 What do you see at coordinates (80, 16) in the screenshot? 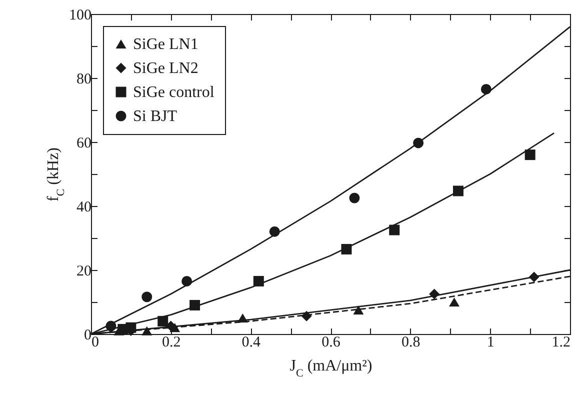
I see `y-tick-label: 100` at bounding box center [80, 16].